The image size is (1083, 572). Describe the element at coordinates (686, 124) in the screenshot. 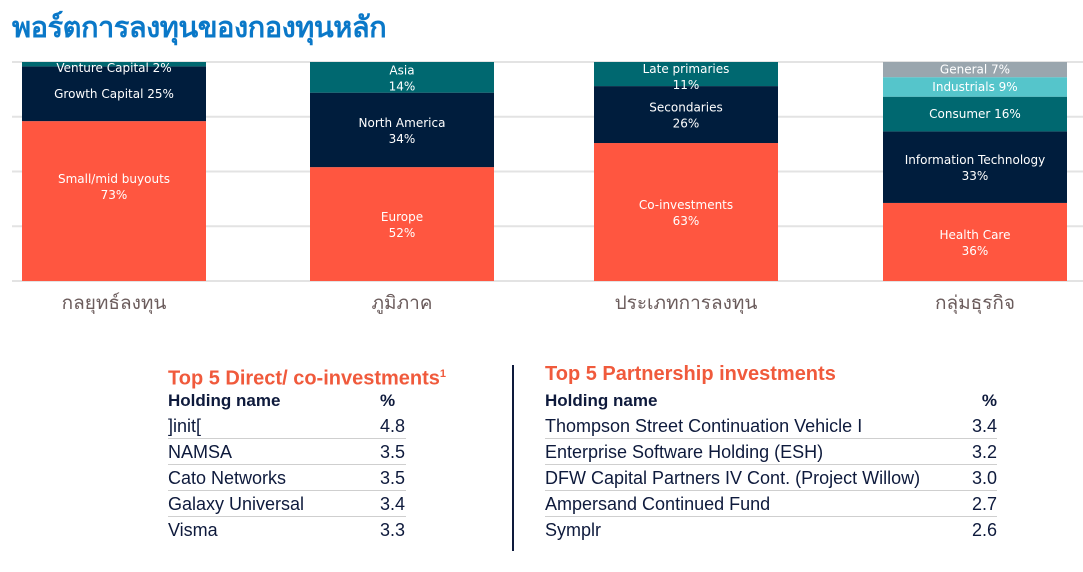

I see `segment-value-label: 26%` at that location.